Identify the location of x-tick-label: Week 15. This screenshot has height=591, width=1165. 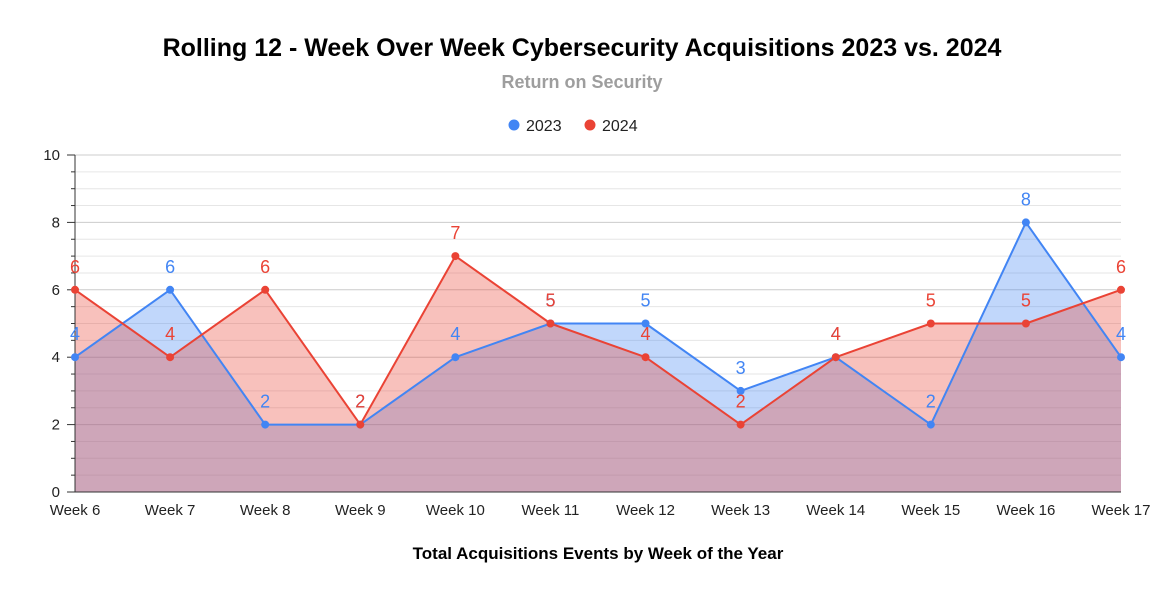
(930, 510).